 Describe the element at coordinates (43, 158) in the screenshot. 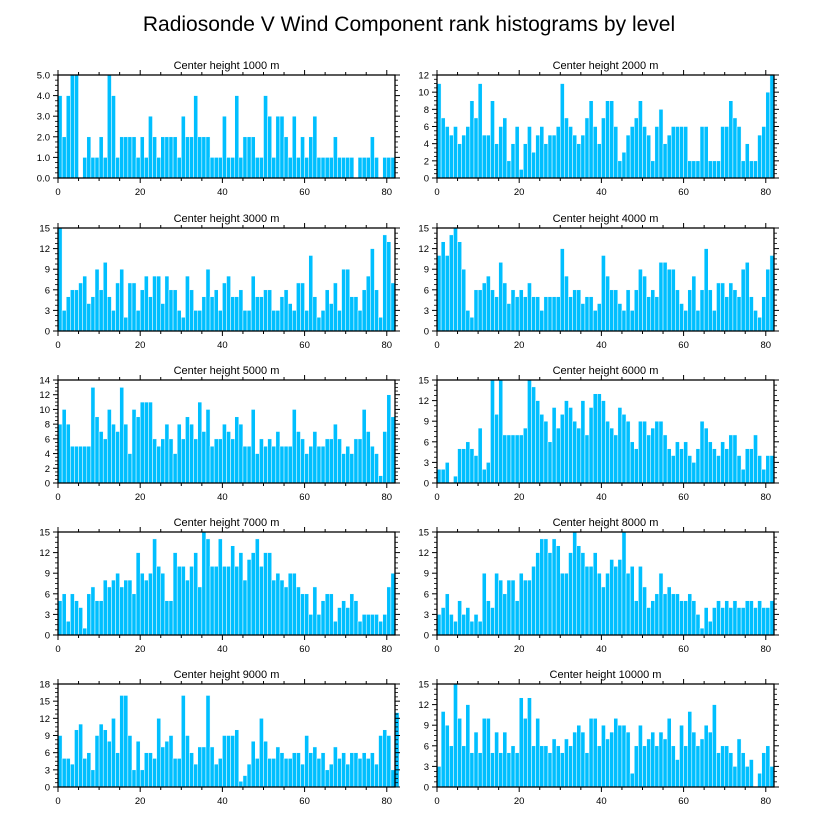

I see `y-tick-label: 1.0` at that location.